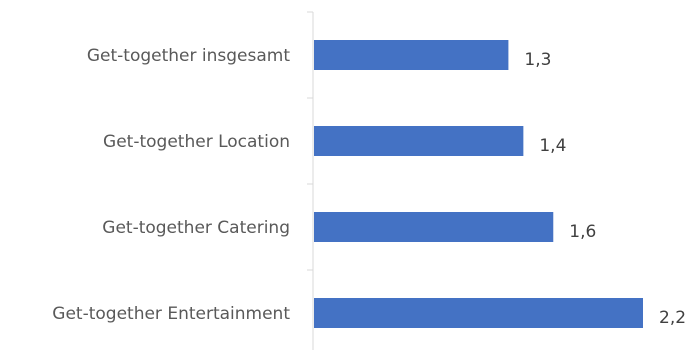 The image size is (691, 350). What do you see at coordinates (196, 142) in the screenshot?
I see `category-label: Get-together Location` at bounding box center [196, 142].